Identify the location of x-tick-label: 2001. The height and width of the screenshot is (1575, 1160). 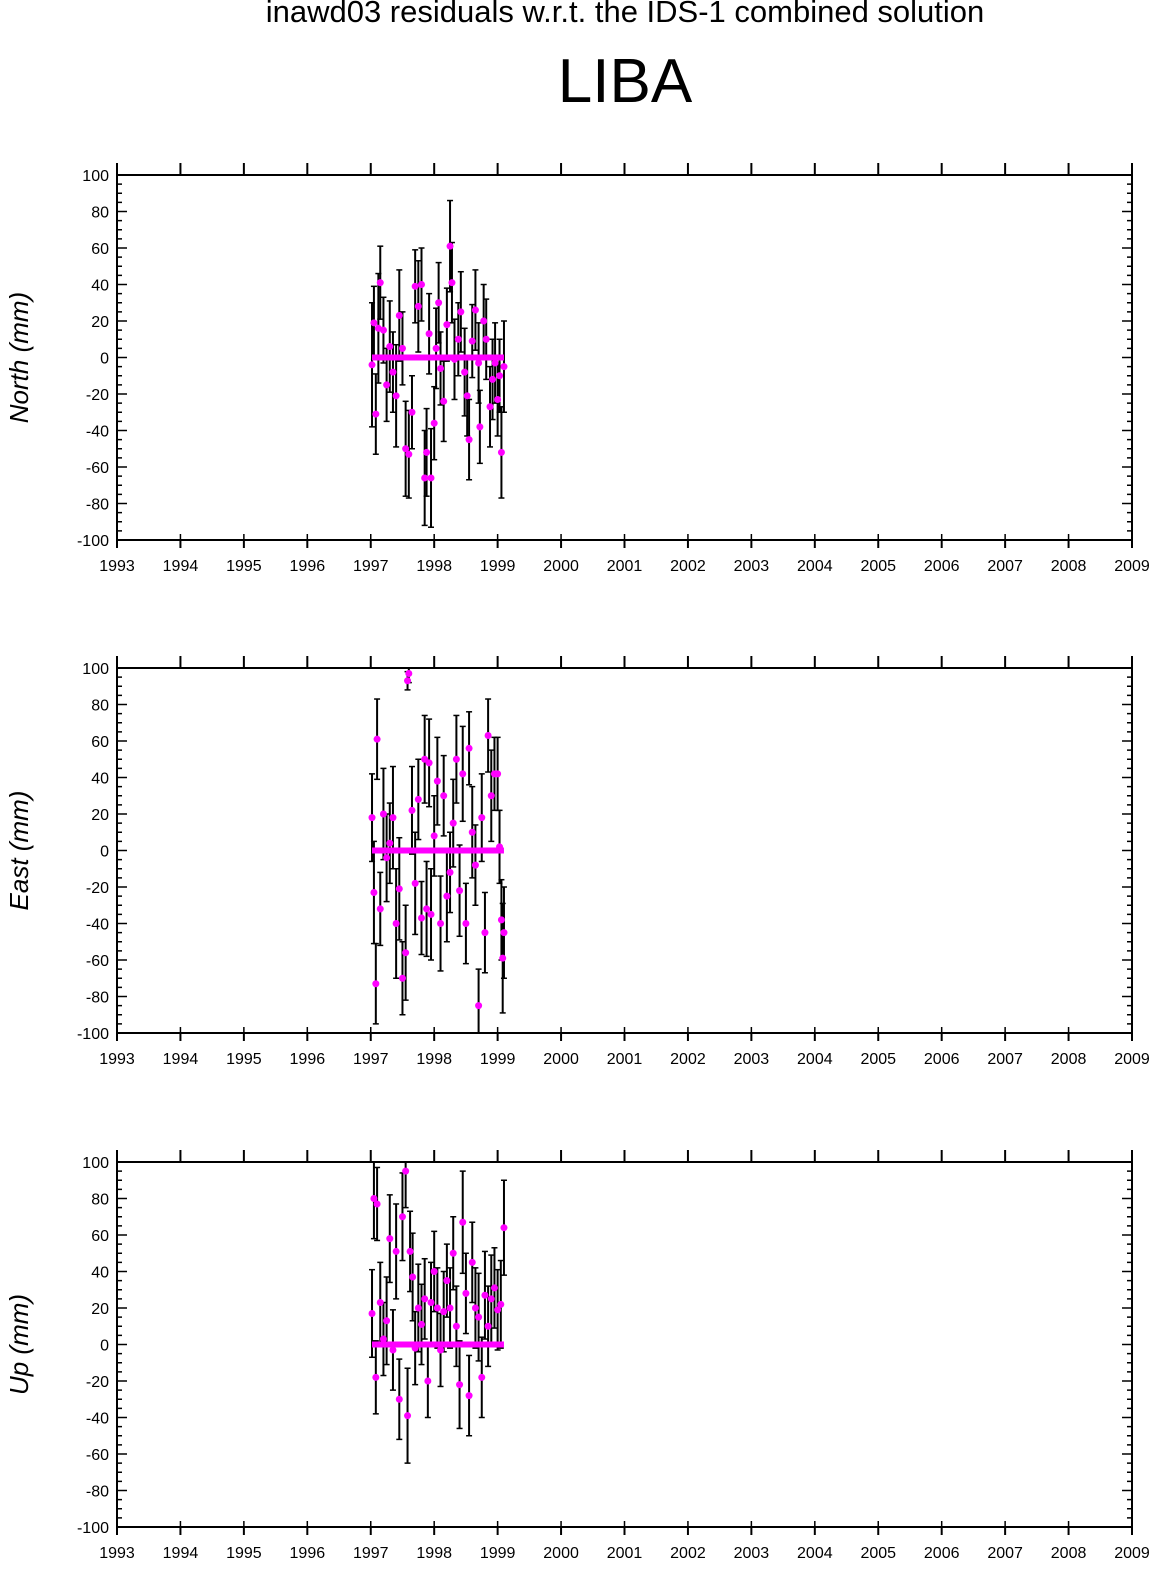
(625, 1553).